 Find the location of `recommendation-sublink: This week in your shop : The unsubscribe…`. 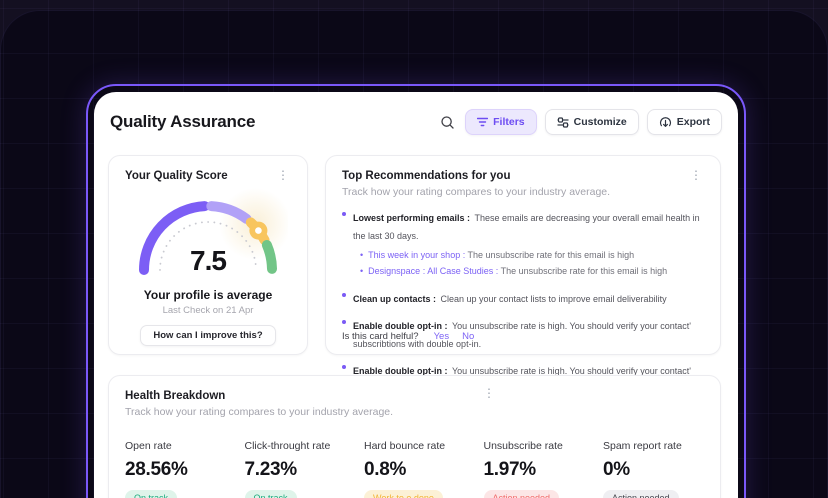

recommendation-sublink: This week in your shop : The unsubscribe… is located at coordinates (532, 255).